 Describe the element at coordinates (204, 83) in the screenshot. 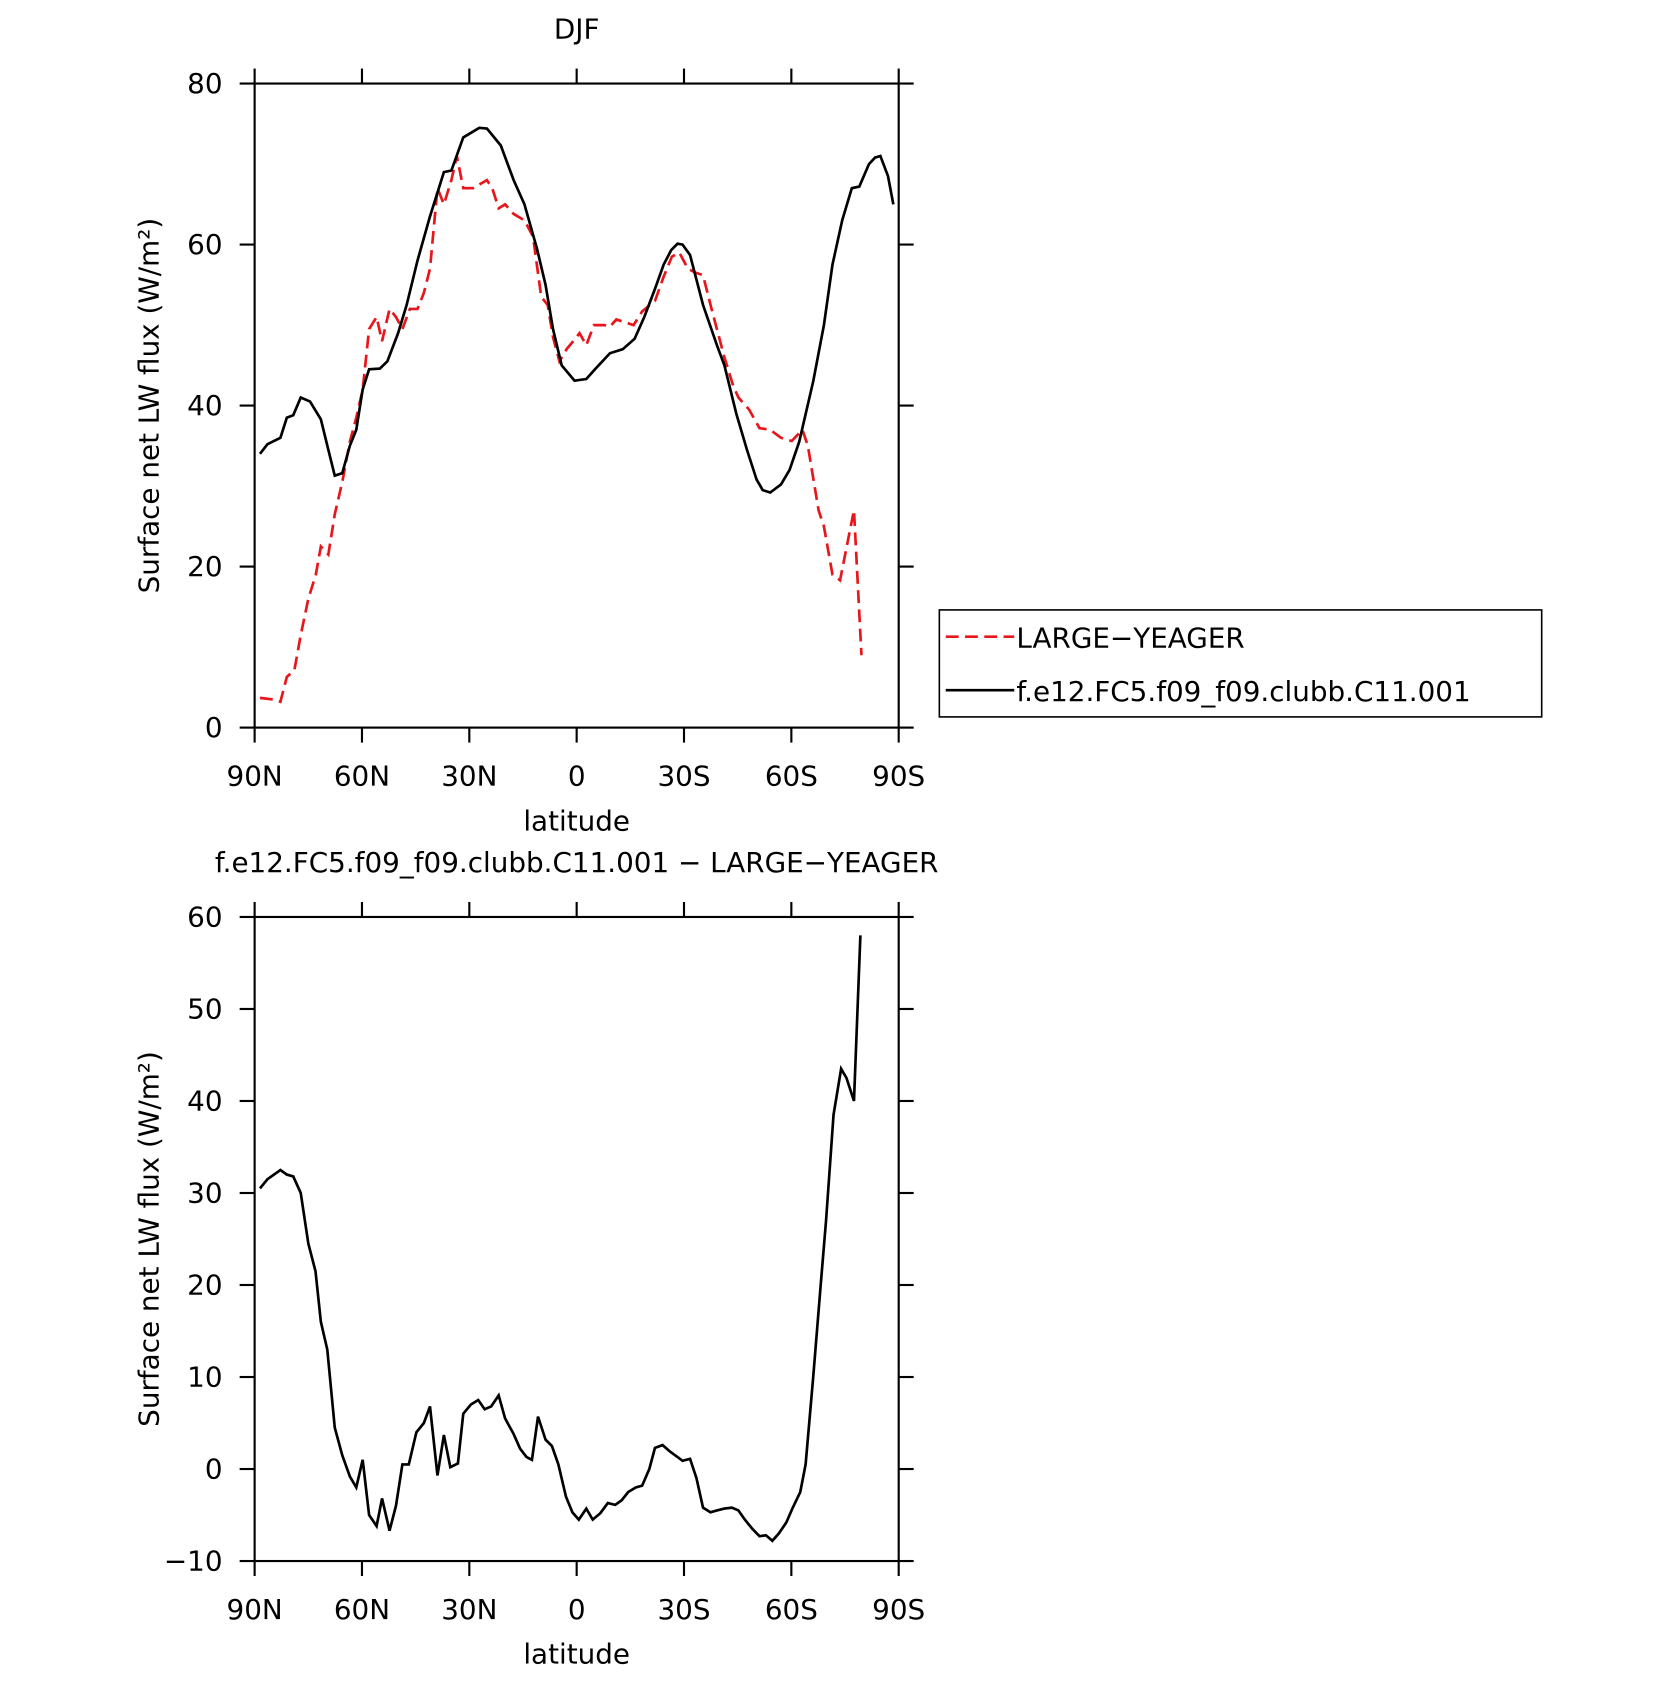

I see `y-tick-label: 80` at that location.